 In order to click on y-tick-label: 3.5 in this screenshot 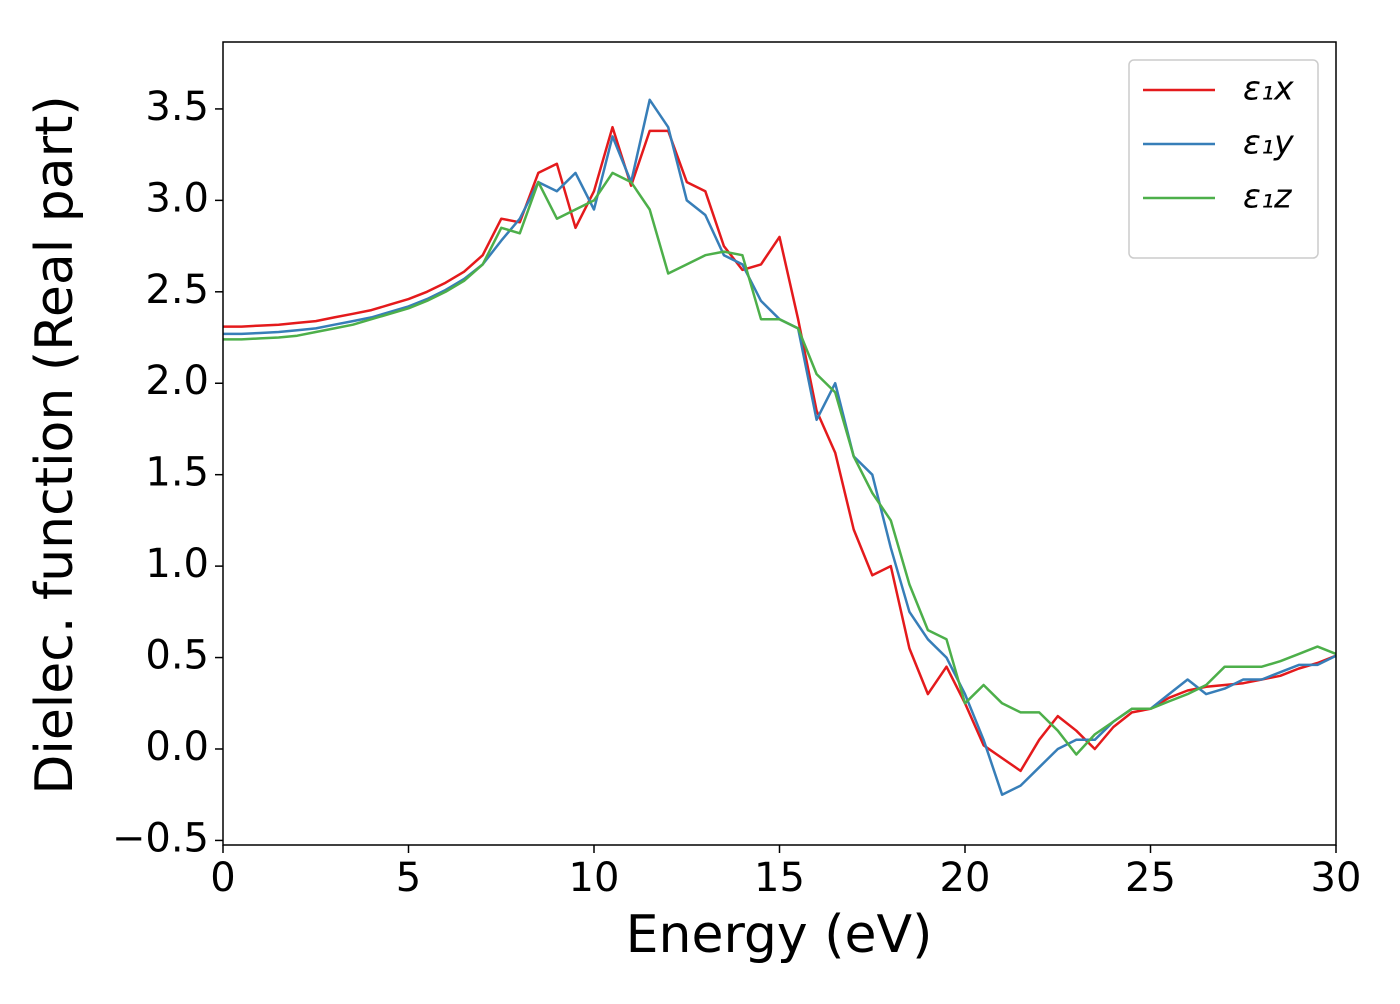, I will do `click(177, 107)`.